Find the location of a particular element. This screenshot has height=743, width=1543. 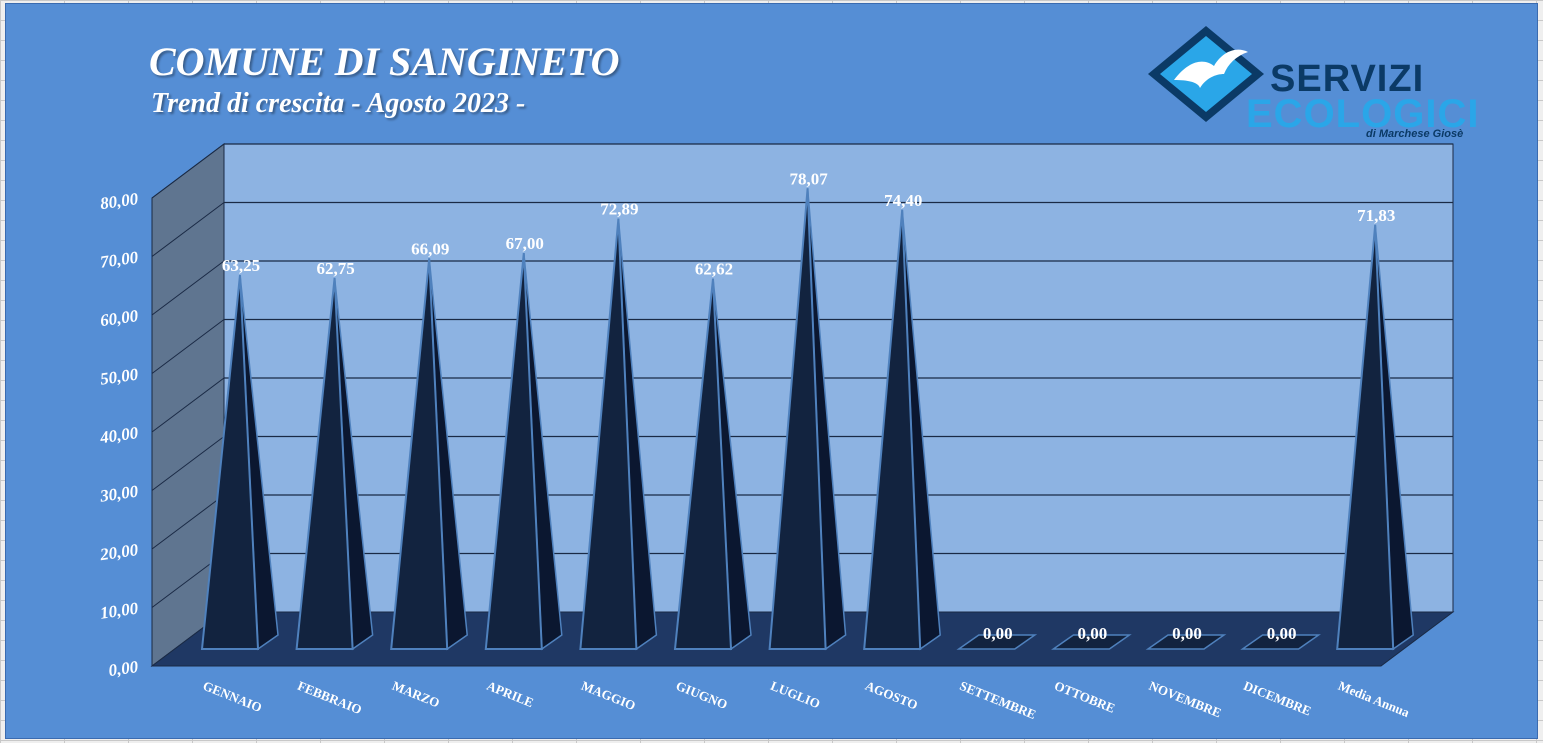

data-label: 74,40 is located at coordinates (903, 200).